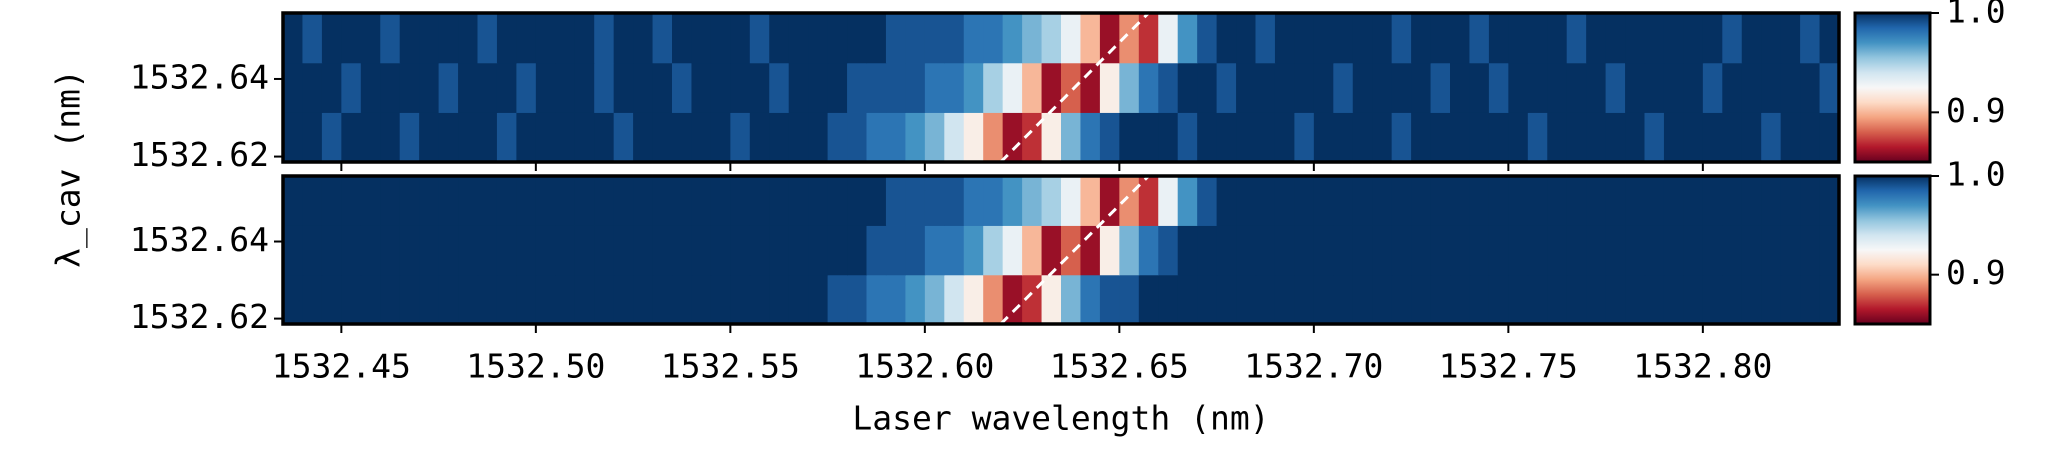  What do you see at coordinates (1508, 366) in the screenshot?
I see `x-tick-label: 1532.75` at bounding box center [1508, 366].